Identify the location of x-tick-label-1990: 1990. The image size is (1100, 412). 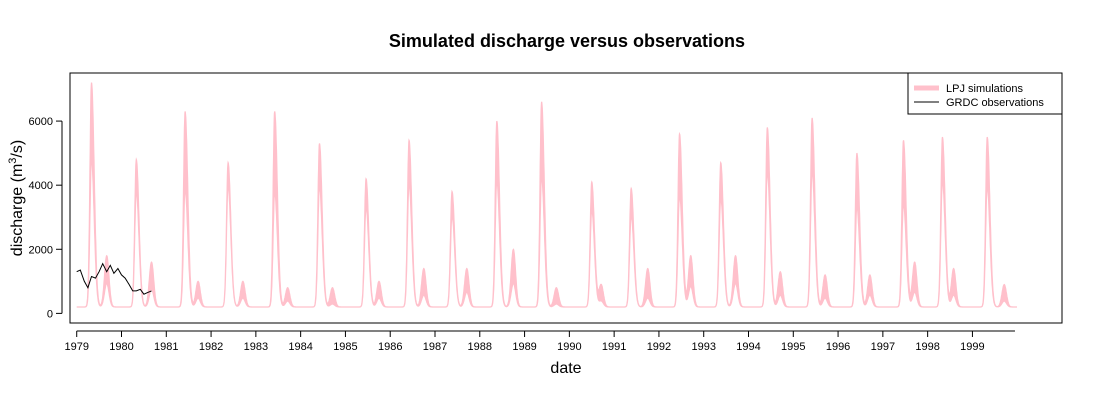
(569, 347).